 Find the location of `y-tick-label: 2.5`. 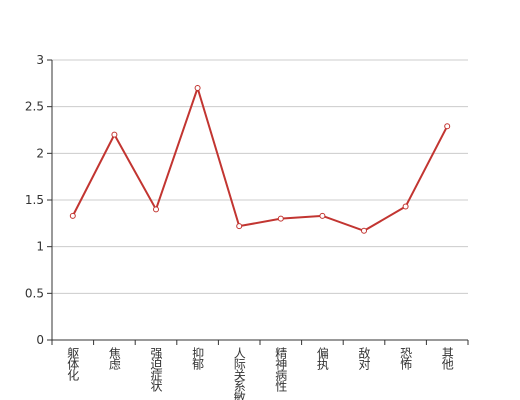

y-tick-label: 2.5 is located at coordinates (34, 107).